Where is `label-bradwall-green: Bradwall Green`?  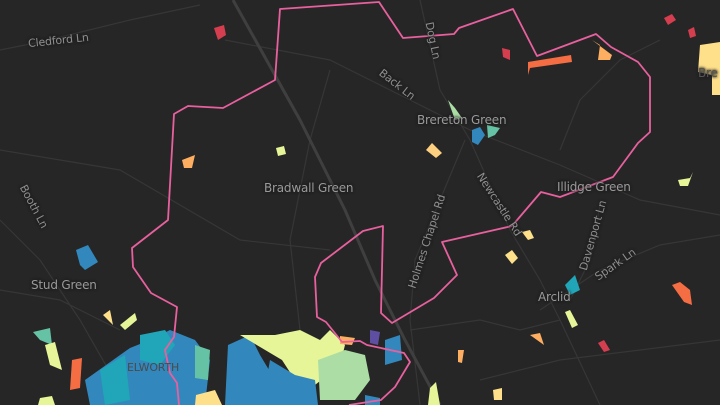 label-bradwall-green: Bradwall Green is located at coordinates (309, 188).